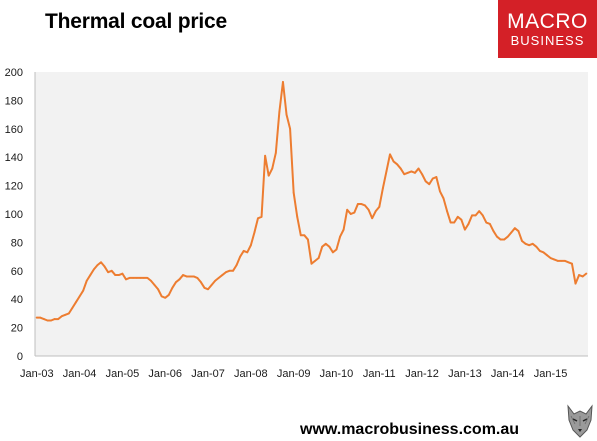 This screenshot has height=441, width=597. Describe the element at coordinates (337, 374) in the screenshot. I see `x-tick-label: Jan-10` at that location.